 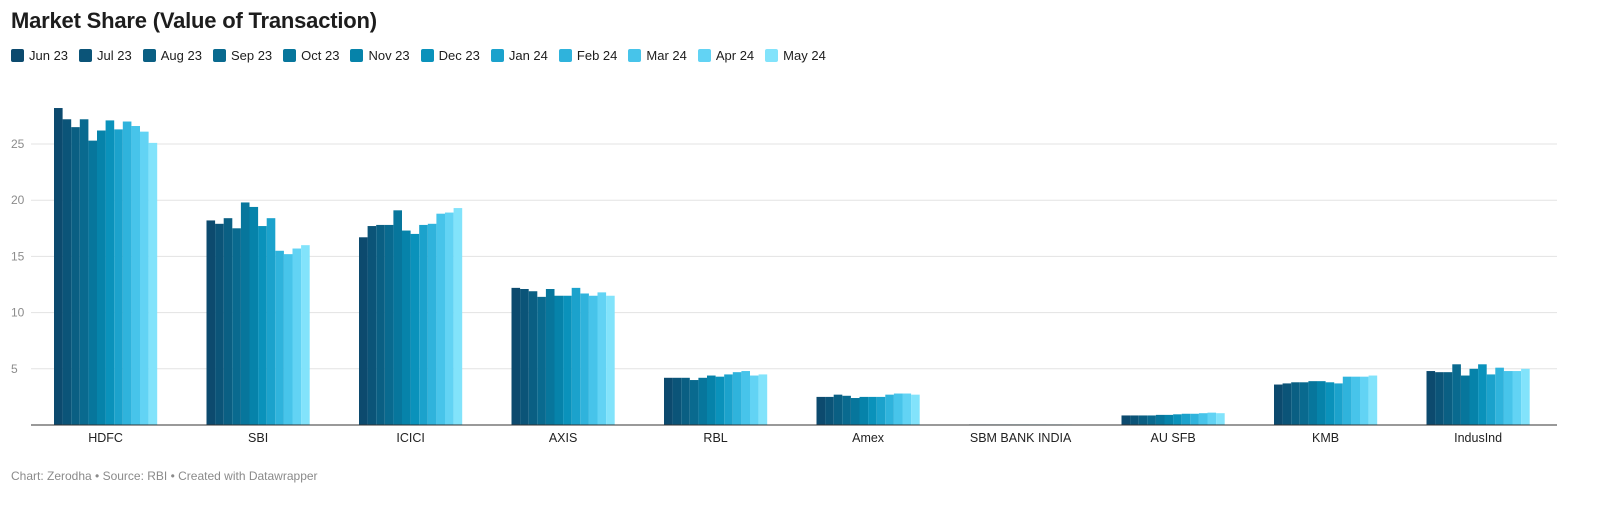 What do you see at coordinates (18, 256) in the screenshot?
I see `y-tick-label: 15` at bounding box center [18, 256].